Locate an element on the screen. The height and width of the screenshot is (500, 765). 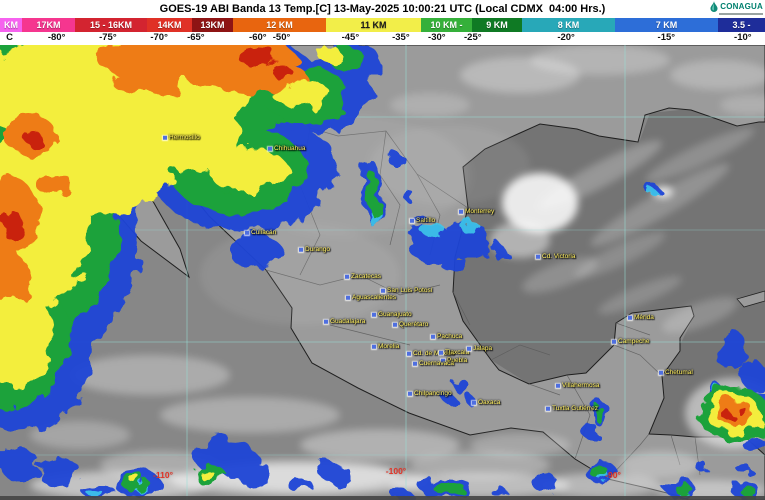
water-drop-icon is located at coordinates (714, 6).